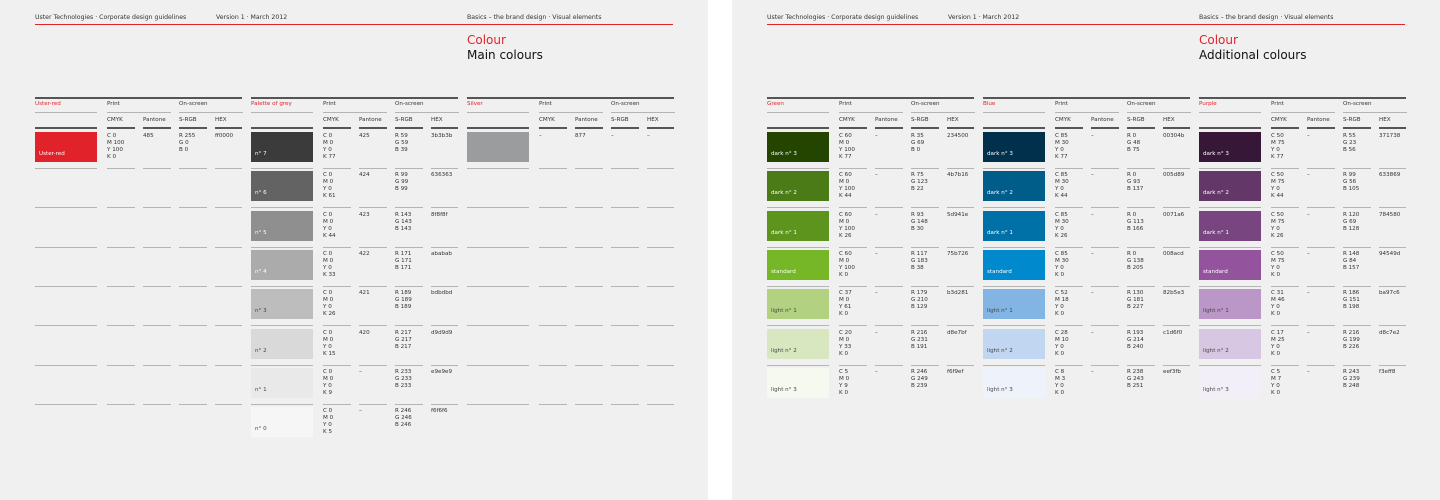 The height and width of the screenshot is (500, 1440). Describe the element at coordinates (1086, 24) in the screenshot. I see `header-rule` at that location.